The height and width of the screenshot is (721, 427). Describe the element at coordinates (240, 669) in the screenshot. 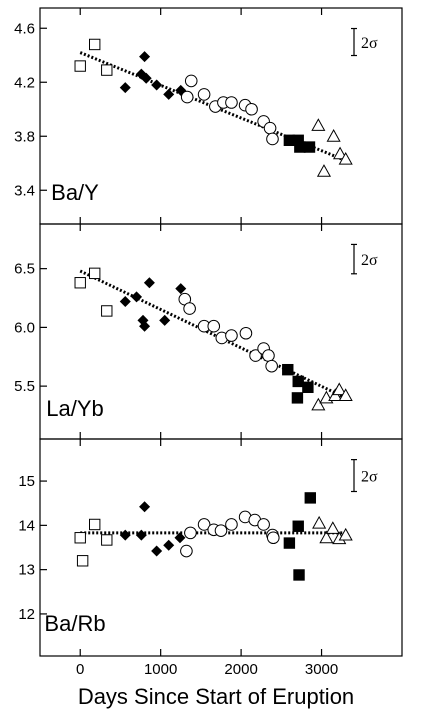

I see `x-tick-label: 2000` at that location.